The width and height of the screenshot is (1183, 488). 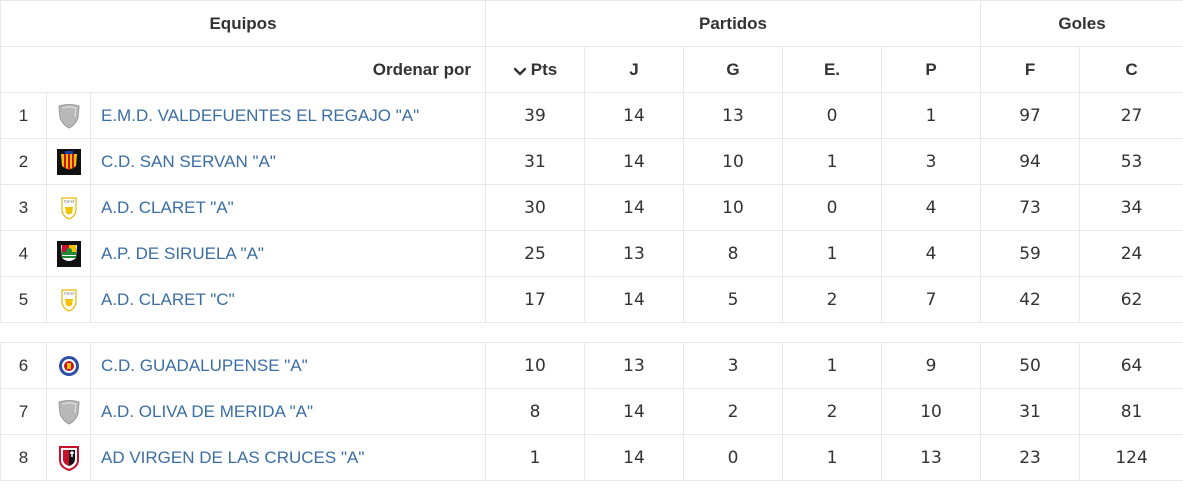 I want to click on crest-red-icon, so click(x=68, y=457).